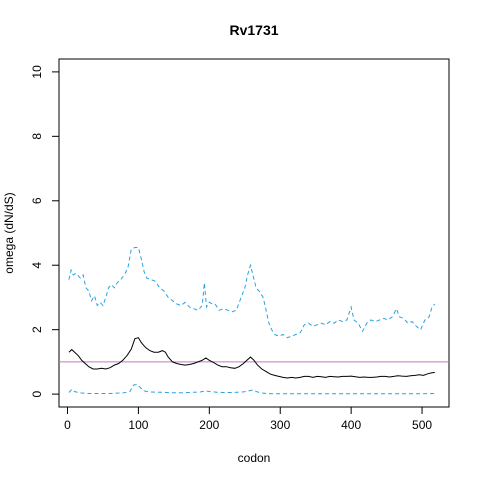 The height and width of the screenshot is (480, 480). Describe the element at coordinates (254, 458) in the screenshot. I see `x-axis-label: codon` at that location.